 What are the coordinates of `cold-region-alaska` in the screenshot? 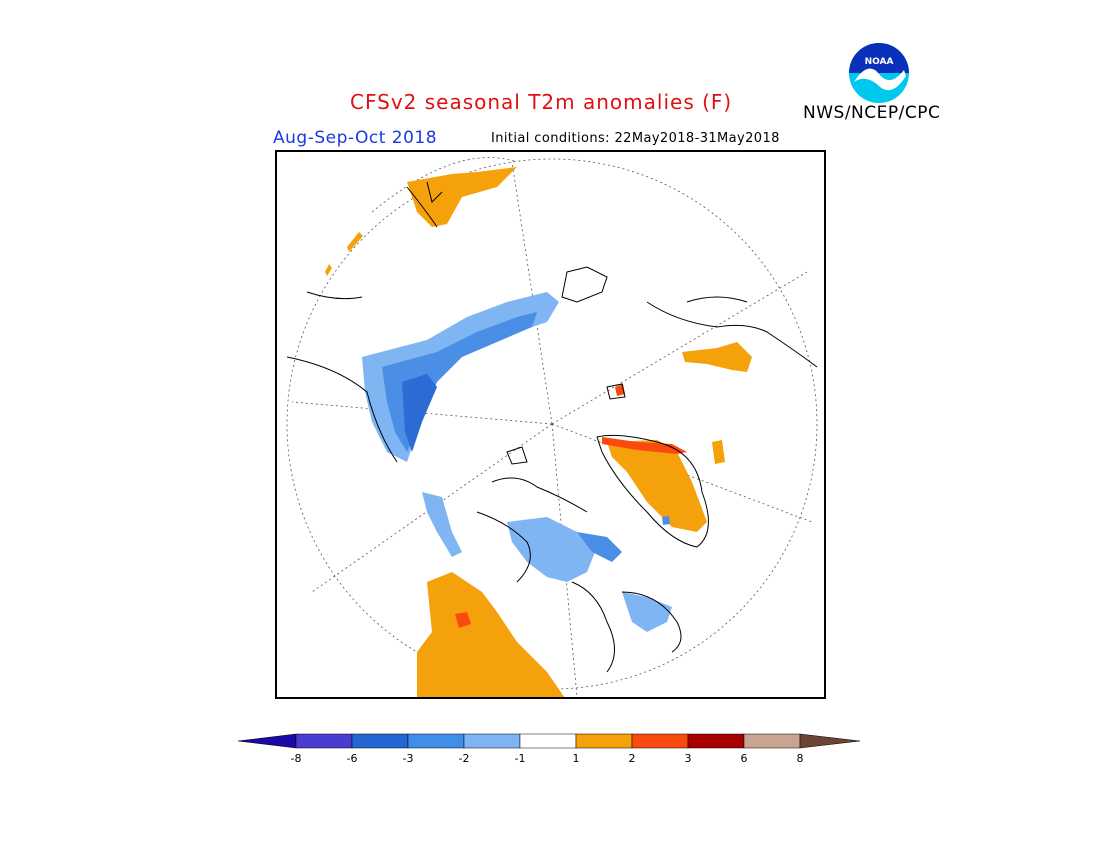 It's located at (442, 524).